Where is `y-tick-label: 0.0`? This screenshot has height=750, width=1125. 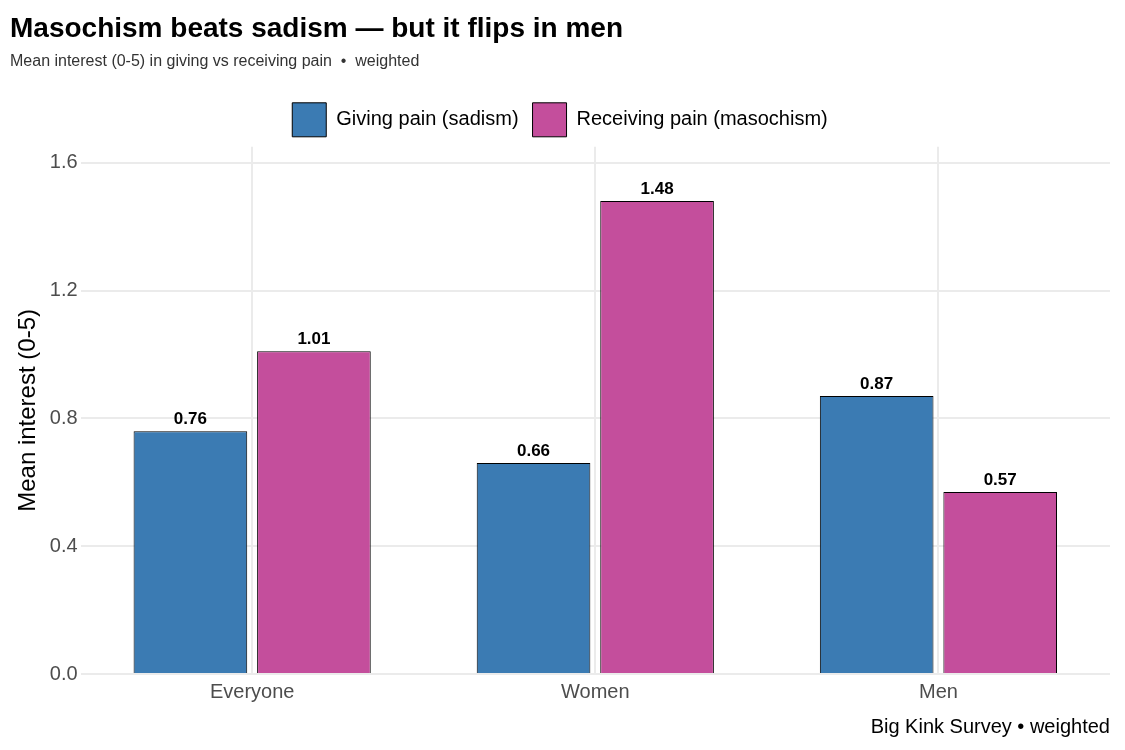 y-tick-label: 0.0 is located at coordinates (63, 672).